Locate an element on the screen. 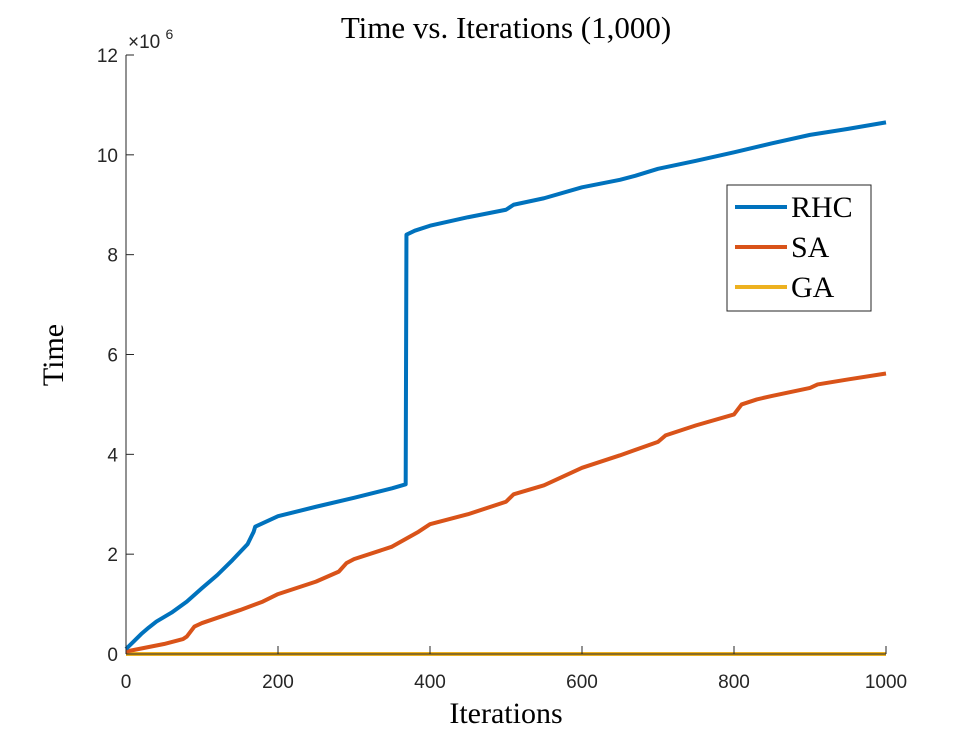 The width and height of the screenshot is (980, 735). legend: RHC SA GA is located at coordinates (799, 248).